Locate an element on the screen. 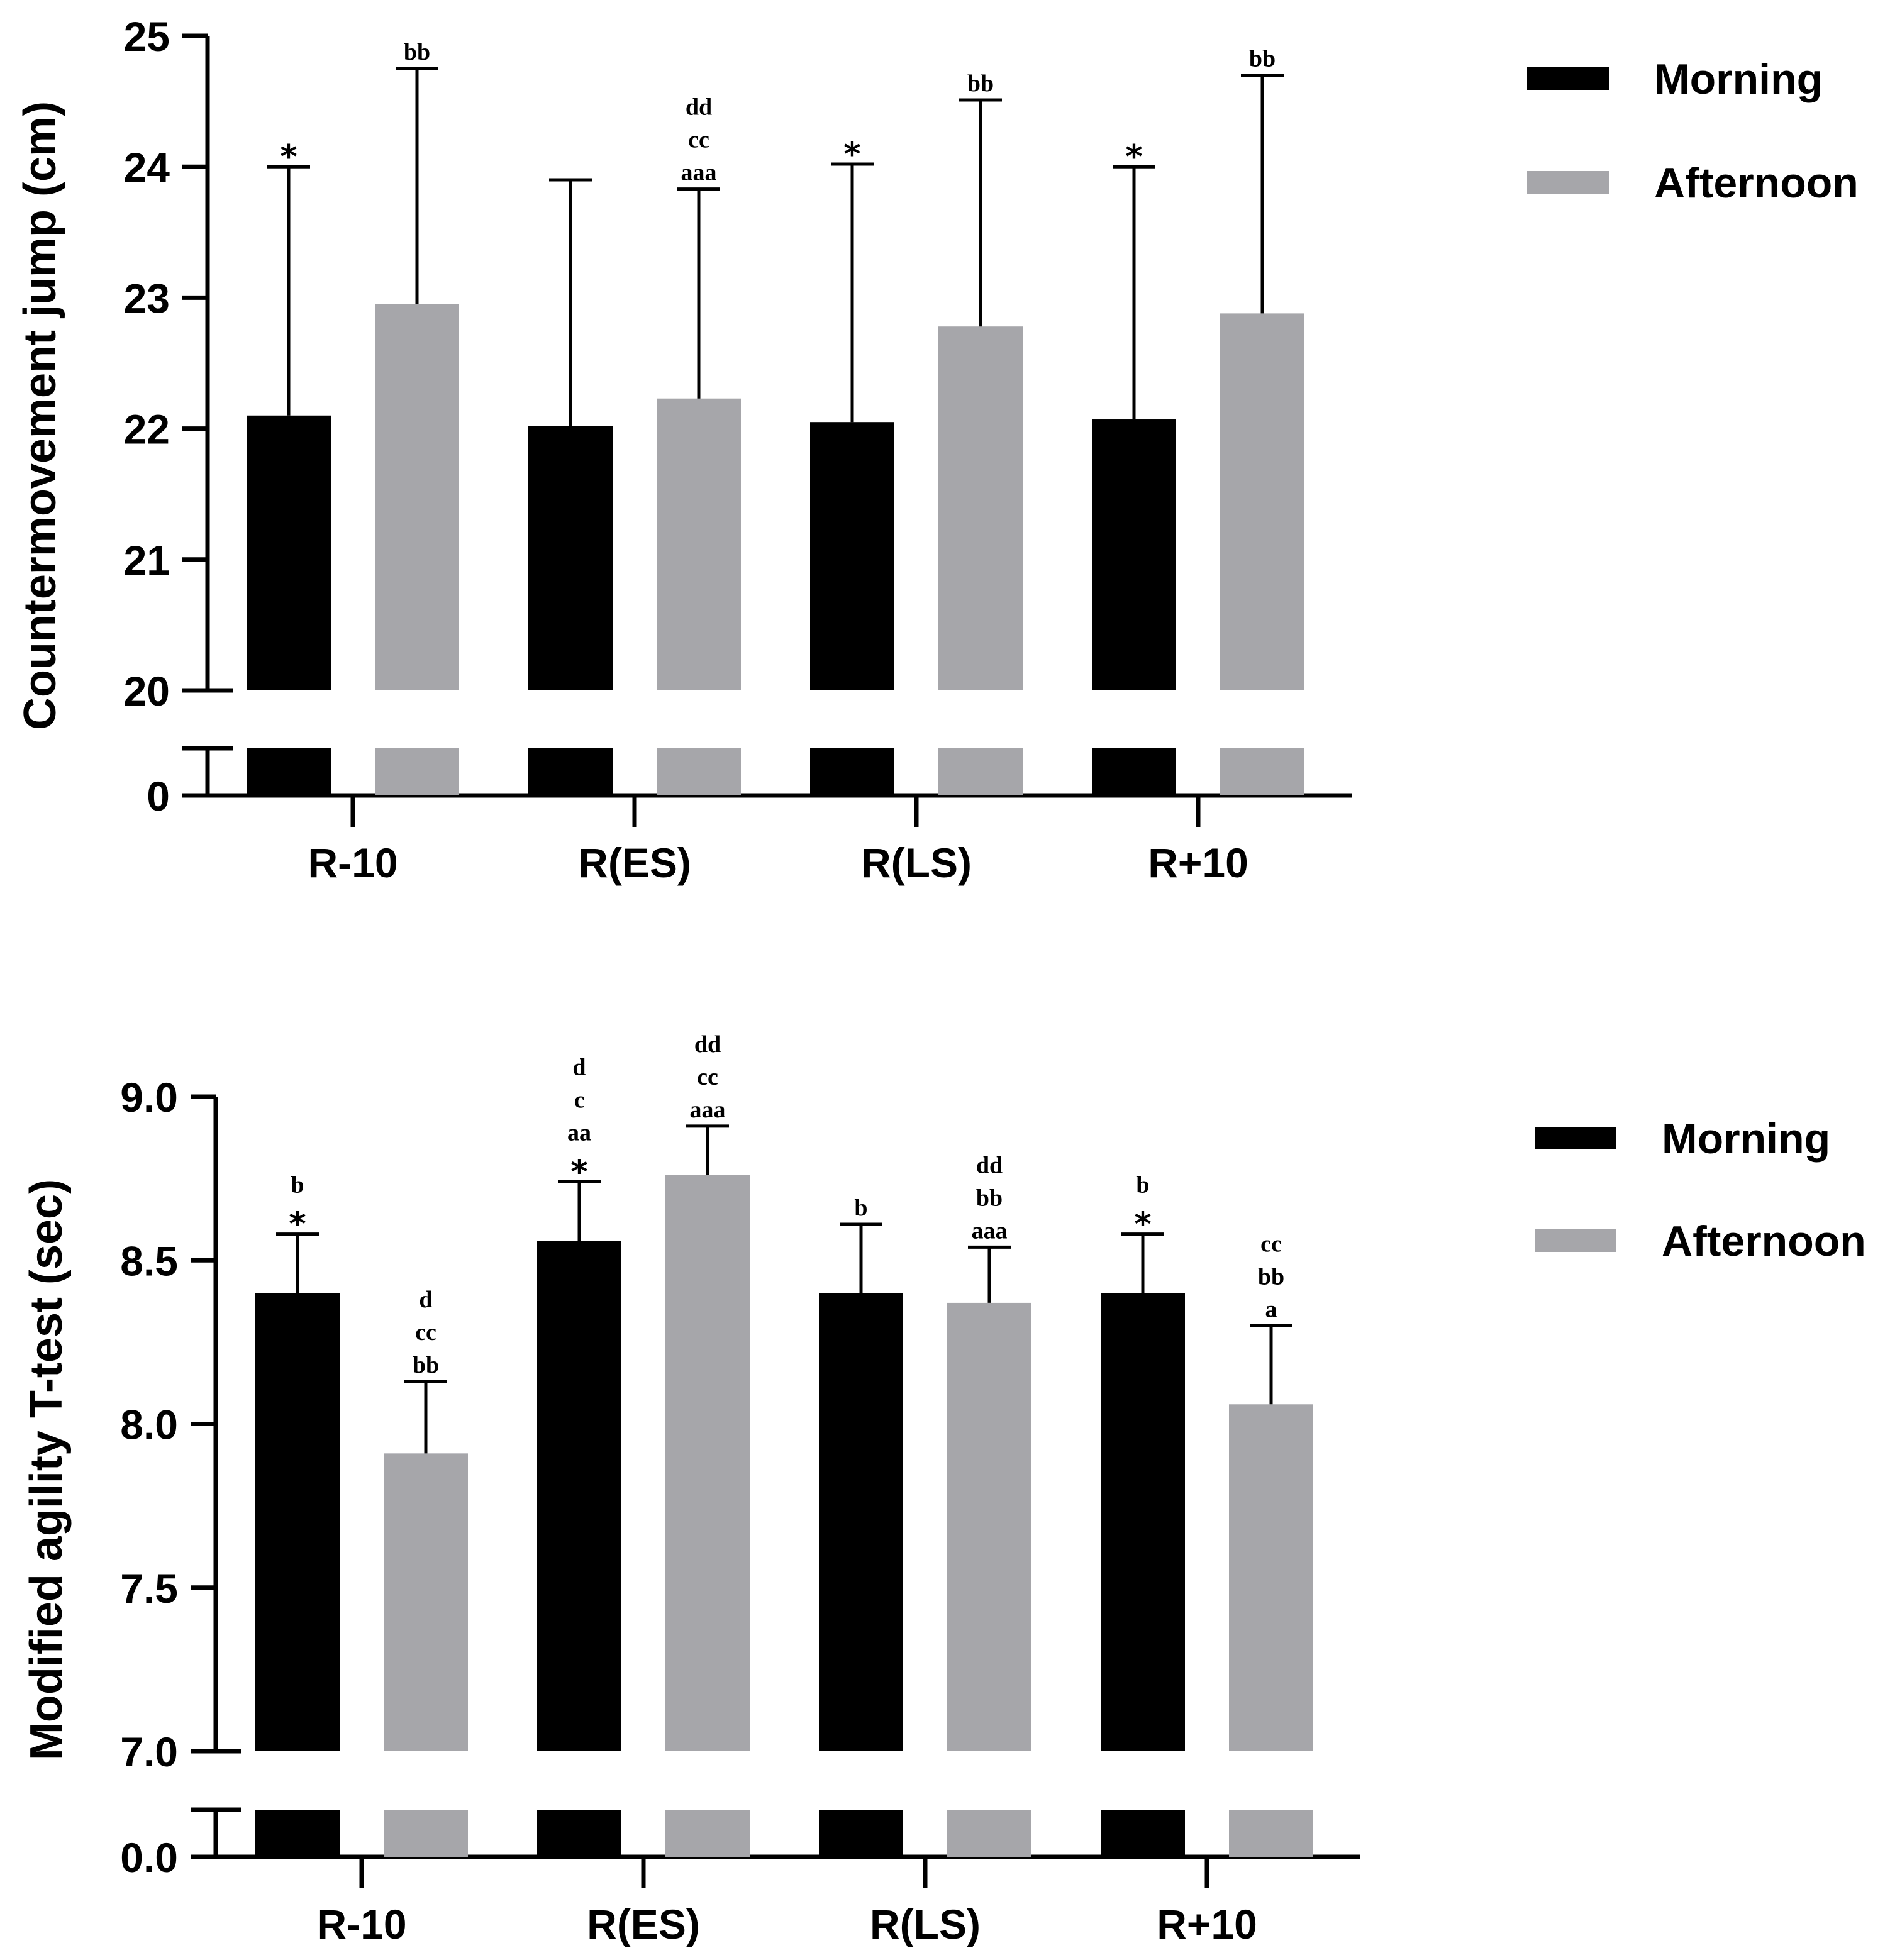 The height and width of the screenshot is (1960, 1890). y-tick-label: 22 is located at coordinates (147, 429).